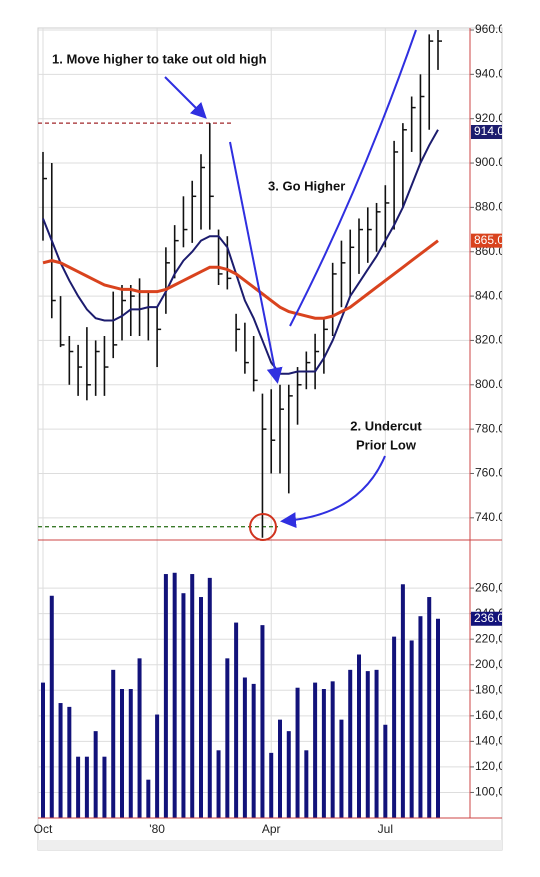 This screenshot has height=877, width=540. I want to click on y-tick-label: 940.0, so click(490, 74).